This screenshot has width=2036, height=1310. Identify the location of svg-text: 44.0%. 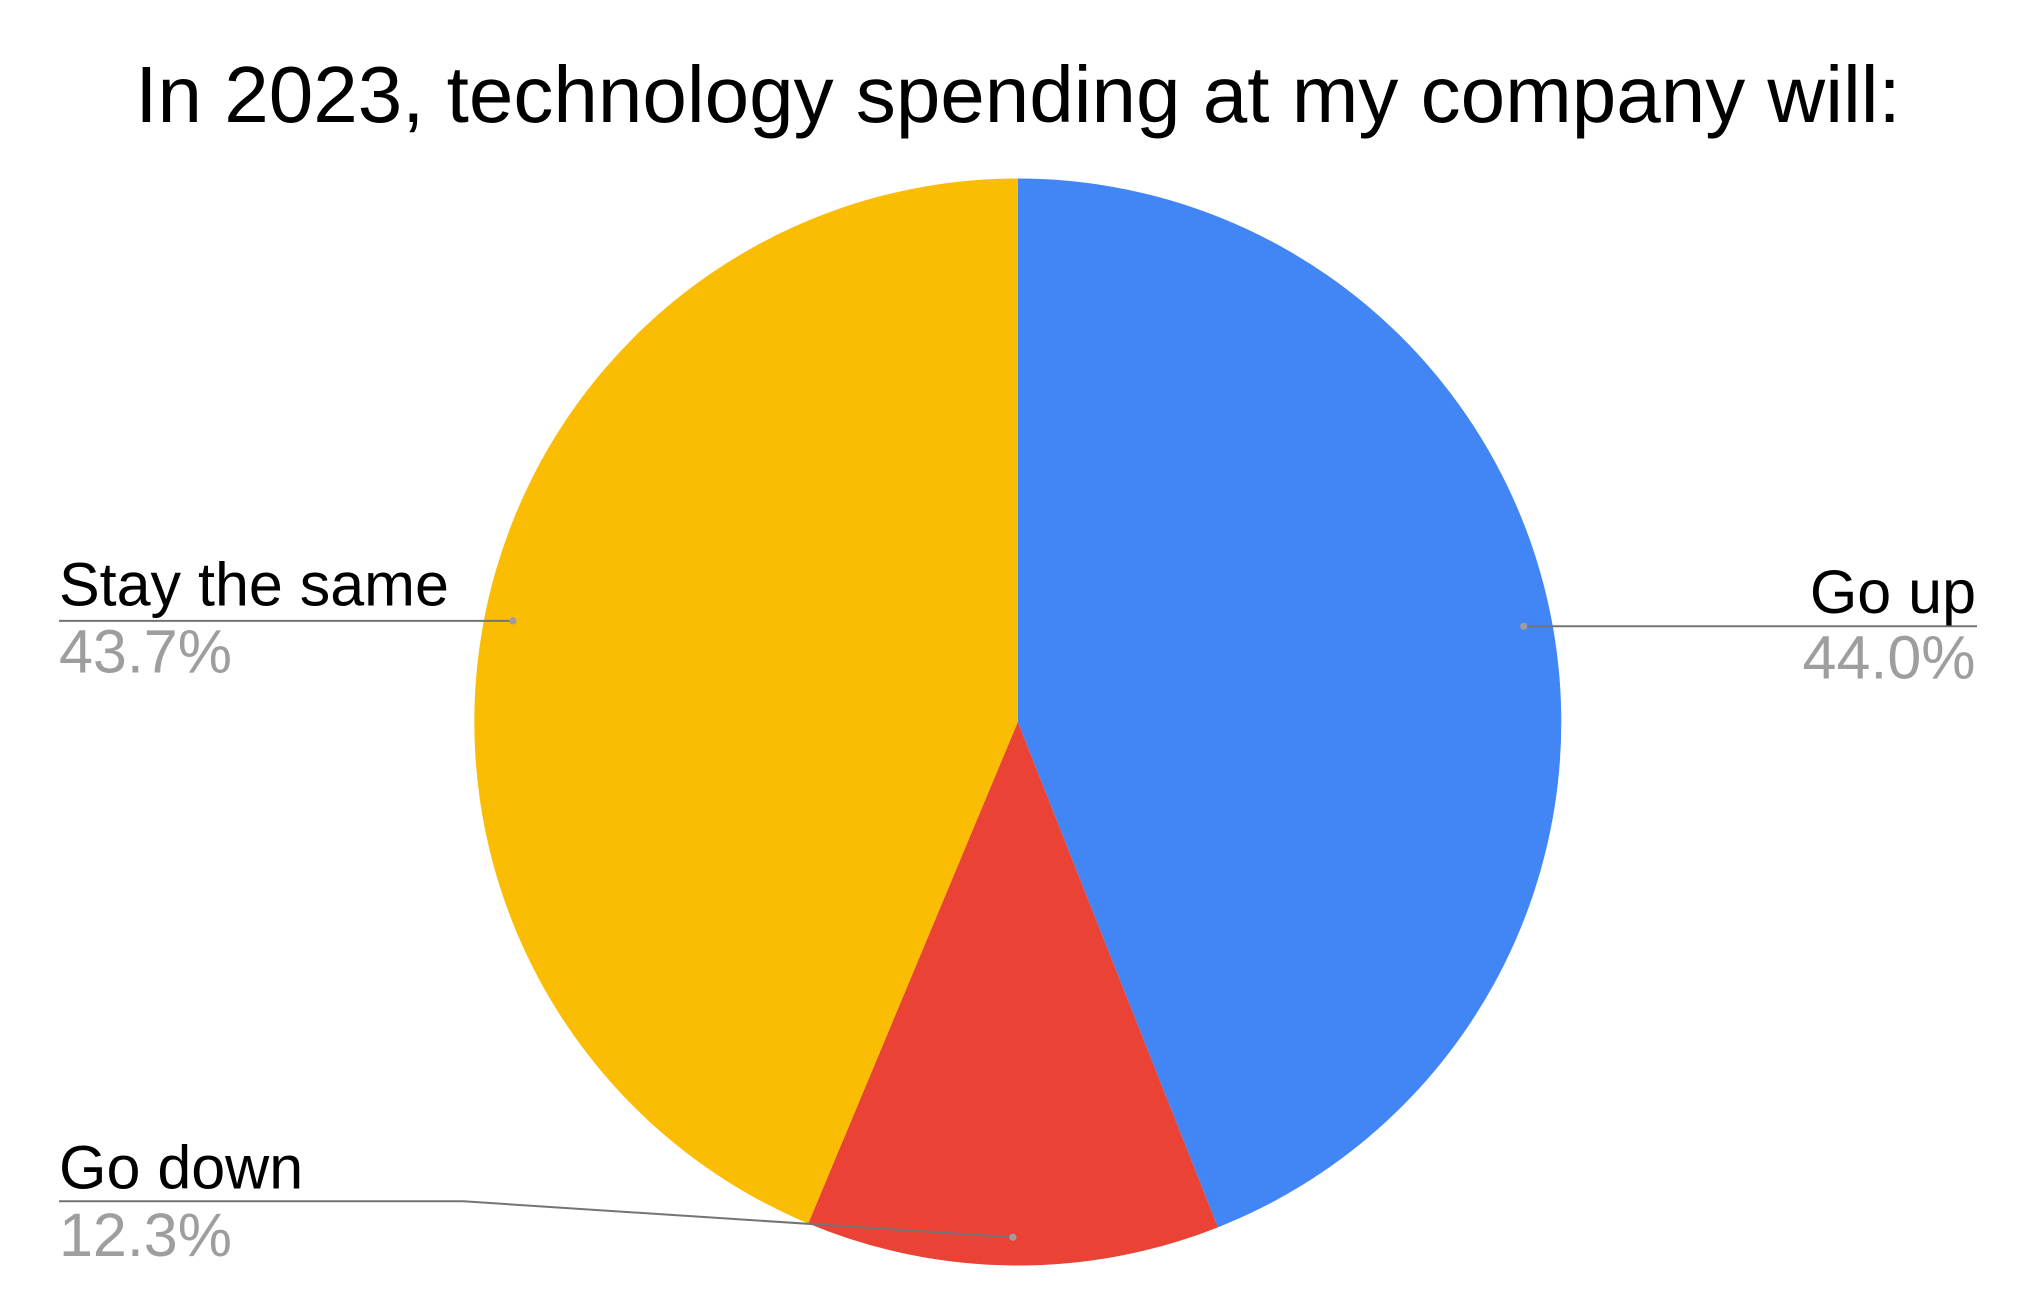
(1889, 658).